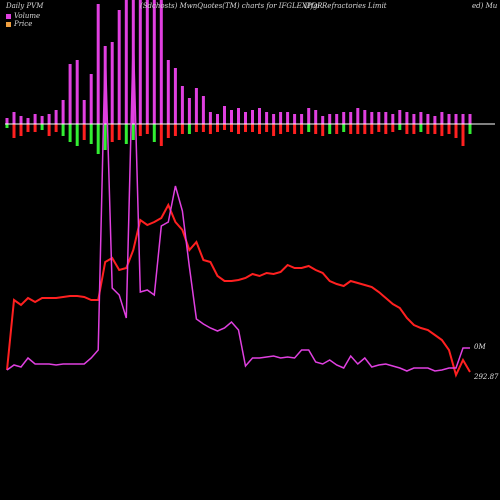 The height and width of the screenshot is (500, 500). I want to click on legend-volume-label: Volume, so click(27, 16).